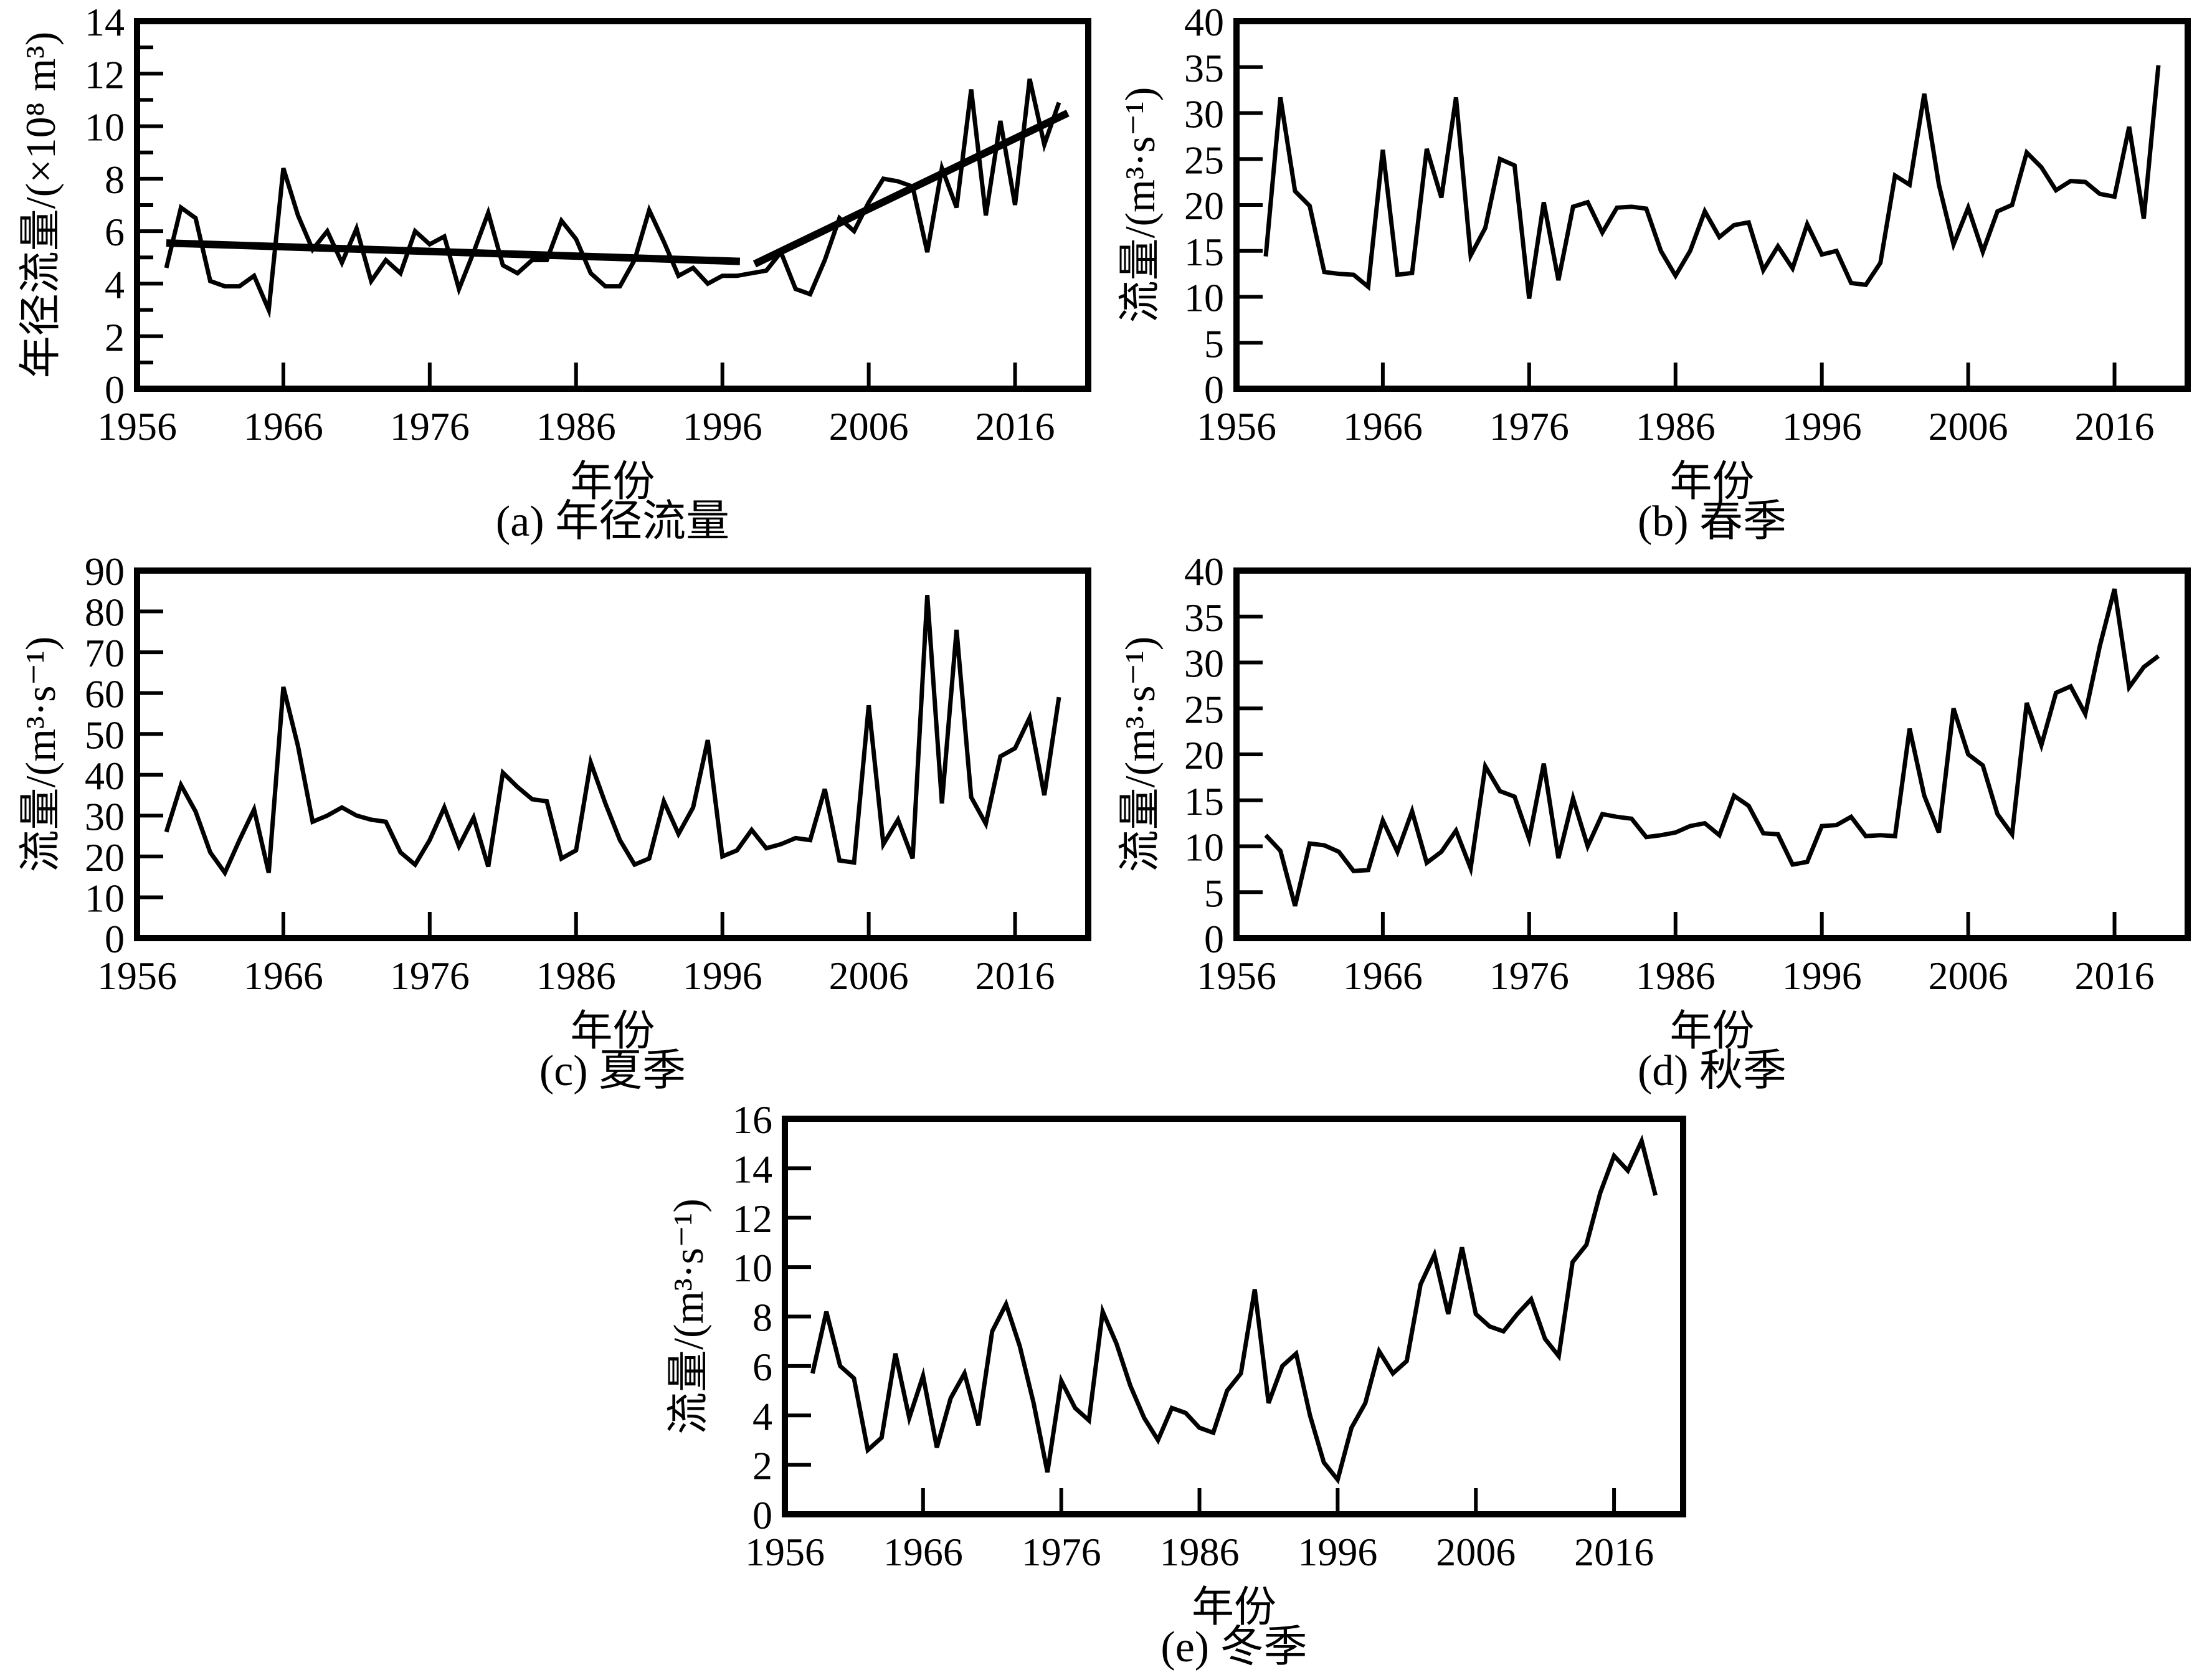 The width and height of the screenshot is (2207, 1680). What do you see at coordinates (911, 189) in the screenshot?
I see `trend-line` at bounding box center [911, 189].